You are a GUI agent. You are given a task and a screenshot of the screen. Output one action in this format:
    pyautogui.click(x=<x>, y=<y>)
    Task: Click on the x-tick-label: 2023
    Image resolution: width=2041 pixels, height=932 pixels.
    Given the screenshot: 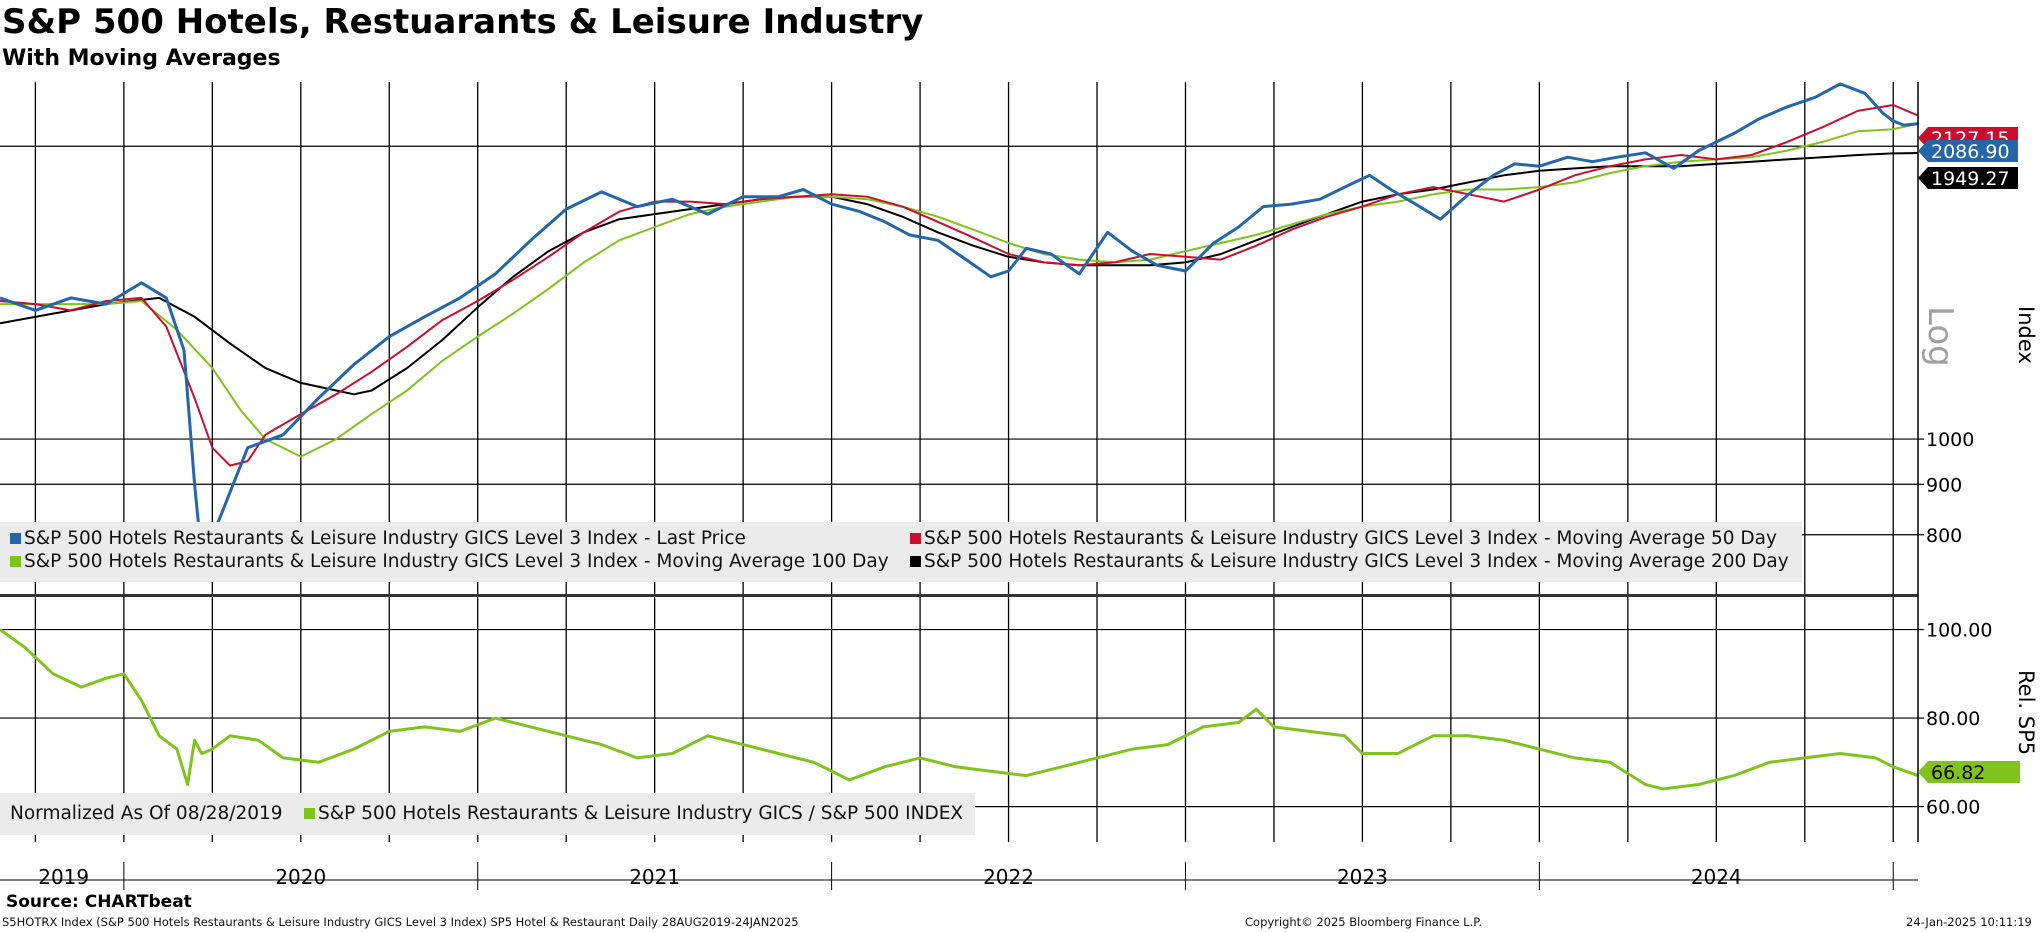 What is the action you would take?
    pyautogui.click(x=1362, y=877)
    